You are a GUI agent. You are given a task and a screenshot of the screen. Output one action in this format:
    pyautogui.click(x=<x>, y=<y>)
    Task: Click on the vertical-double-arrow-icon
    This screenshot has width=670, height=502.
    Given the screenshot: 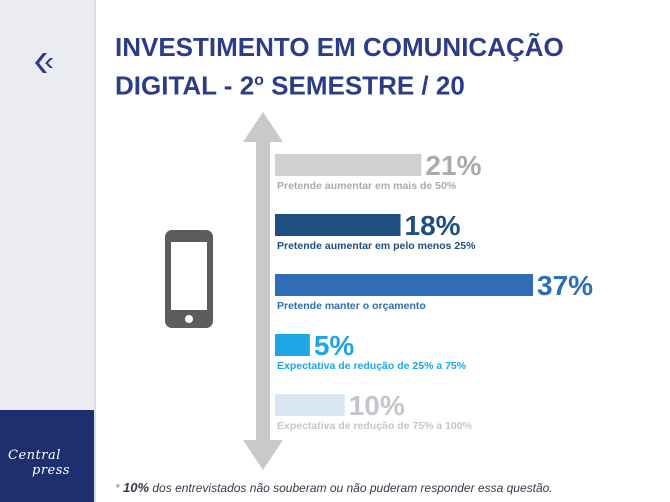 What is the action you would take?
    pyautogui.click(x=263, y=291)
    